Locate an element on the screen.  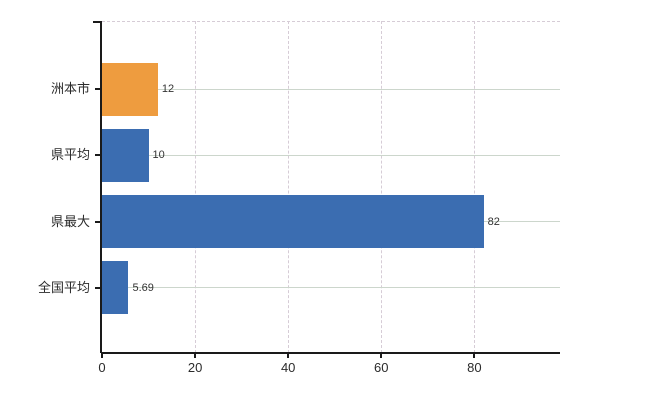
bar-value-label: 10 is located at coordinates (158, 155).